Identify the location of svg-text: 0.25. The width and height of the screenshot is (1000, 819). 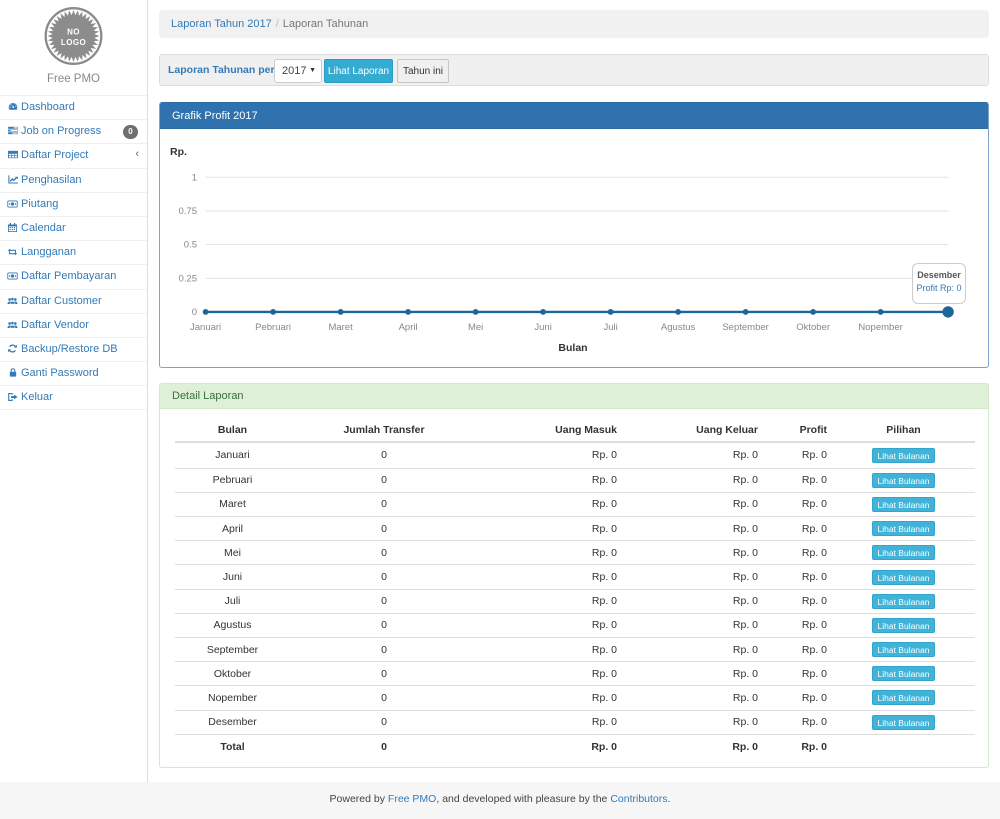
(188, 278).